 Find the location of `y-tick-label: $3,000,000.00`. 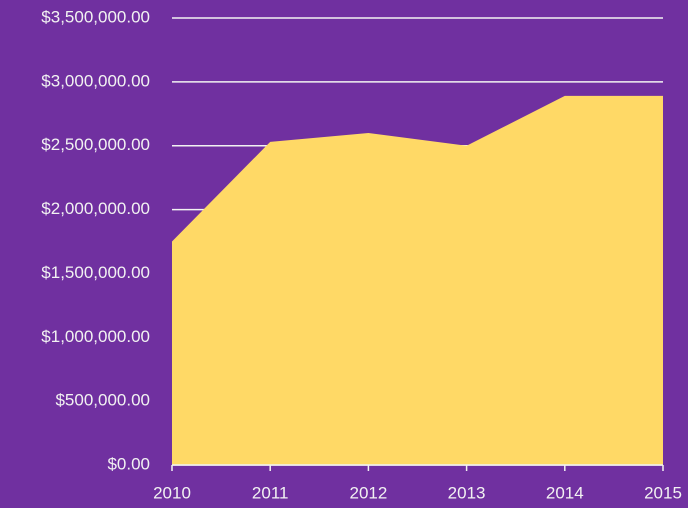

y-tick-label: $3,000,000.00 is located at coordinates (95, 80).